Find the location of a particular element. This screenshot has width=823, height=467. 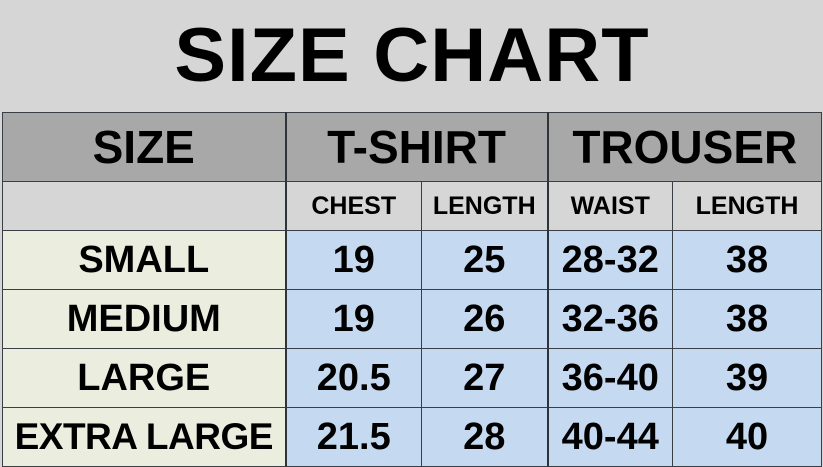

row-size-label: SMALL is located at coordinates (144, 260).